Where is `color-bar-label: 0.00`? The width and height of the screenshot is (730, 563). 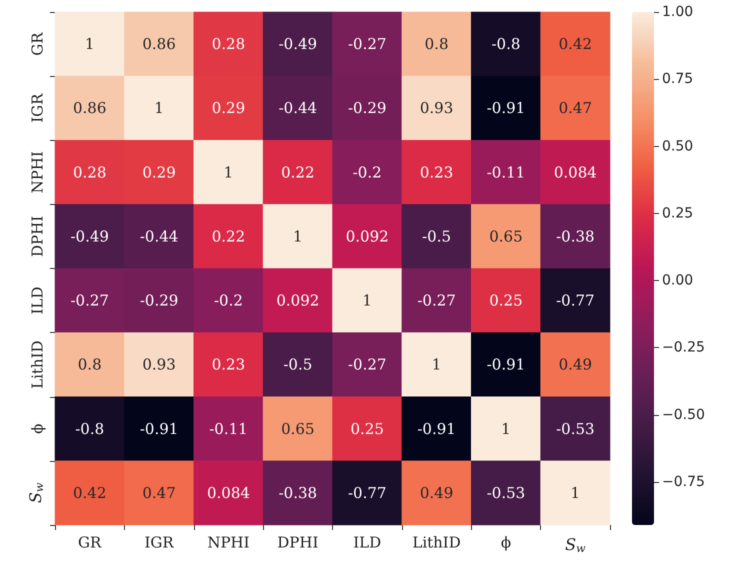 color-bar-label: 0.00 is located at coordinates (678, 280).